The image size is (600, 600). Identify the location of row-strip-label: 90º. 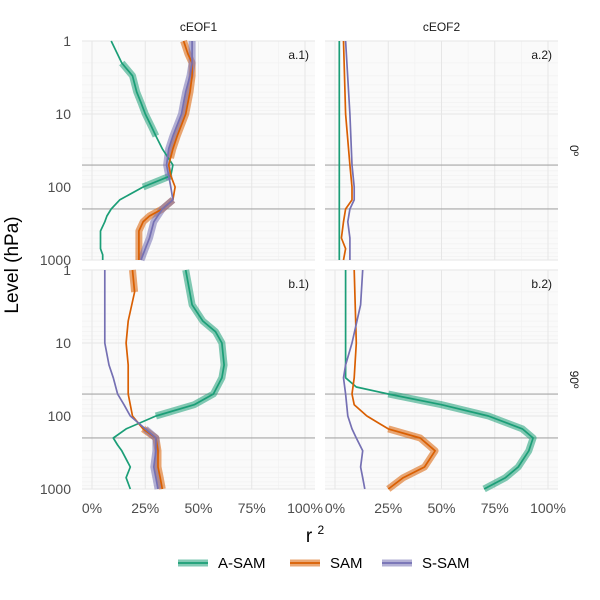
(574, 380).